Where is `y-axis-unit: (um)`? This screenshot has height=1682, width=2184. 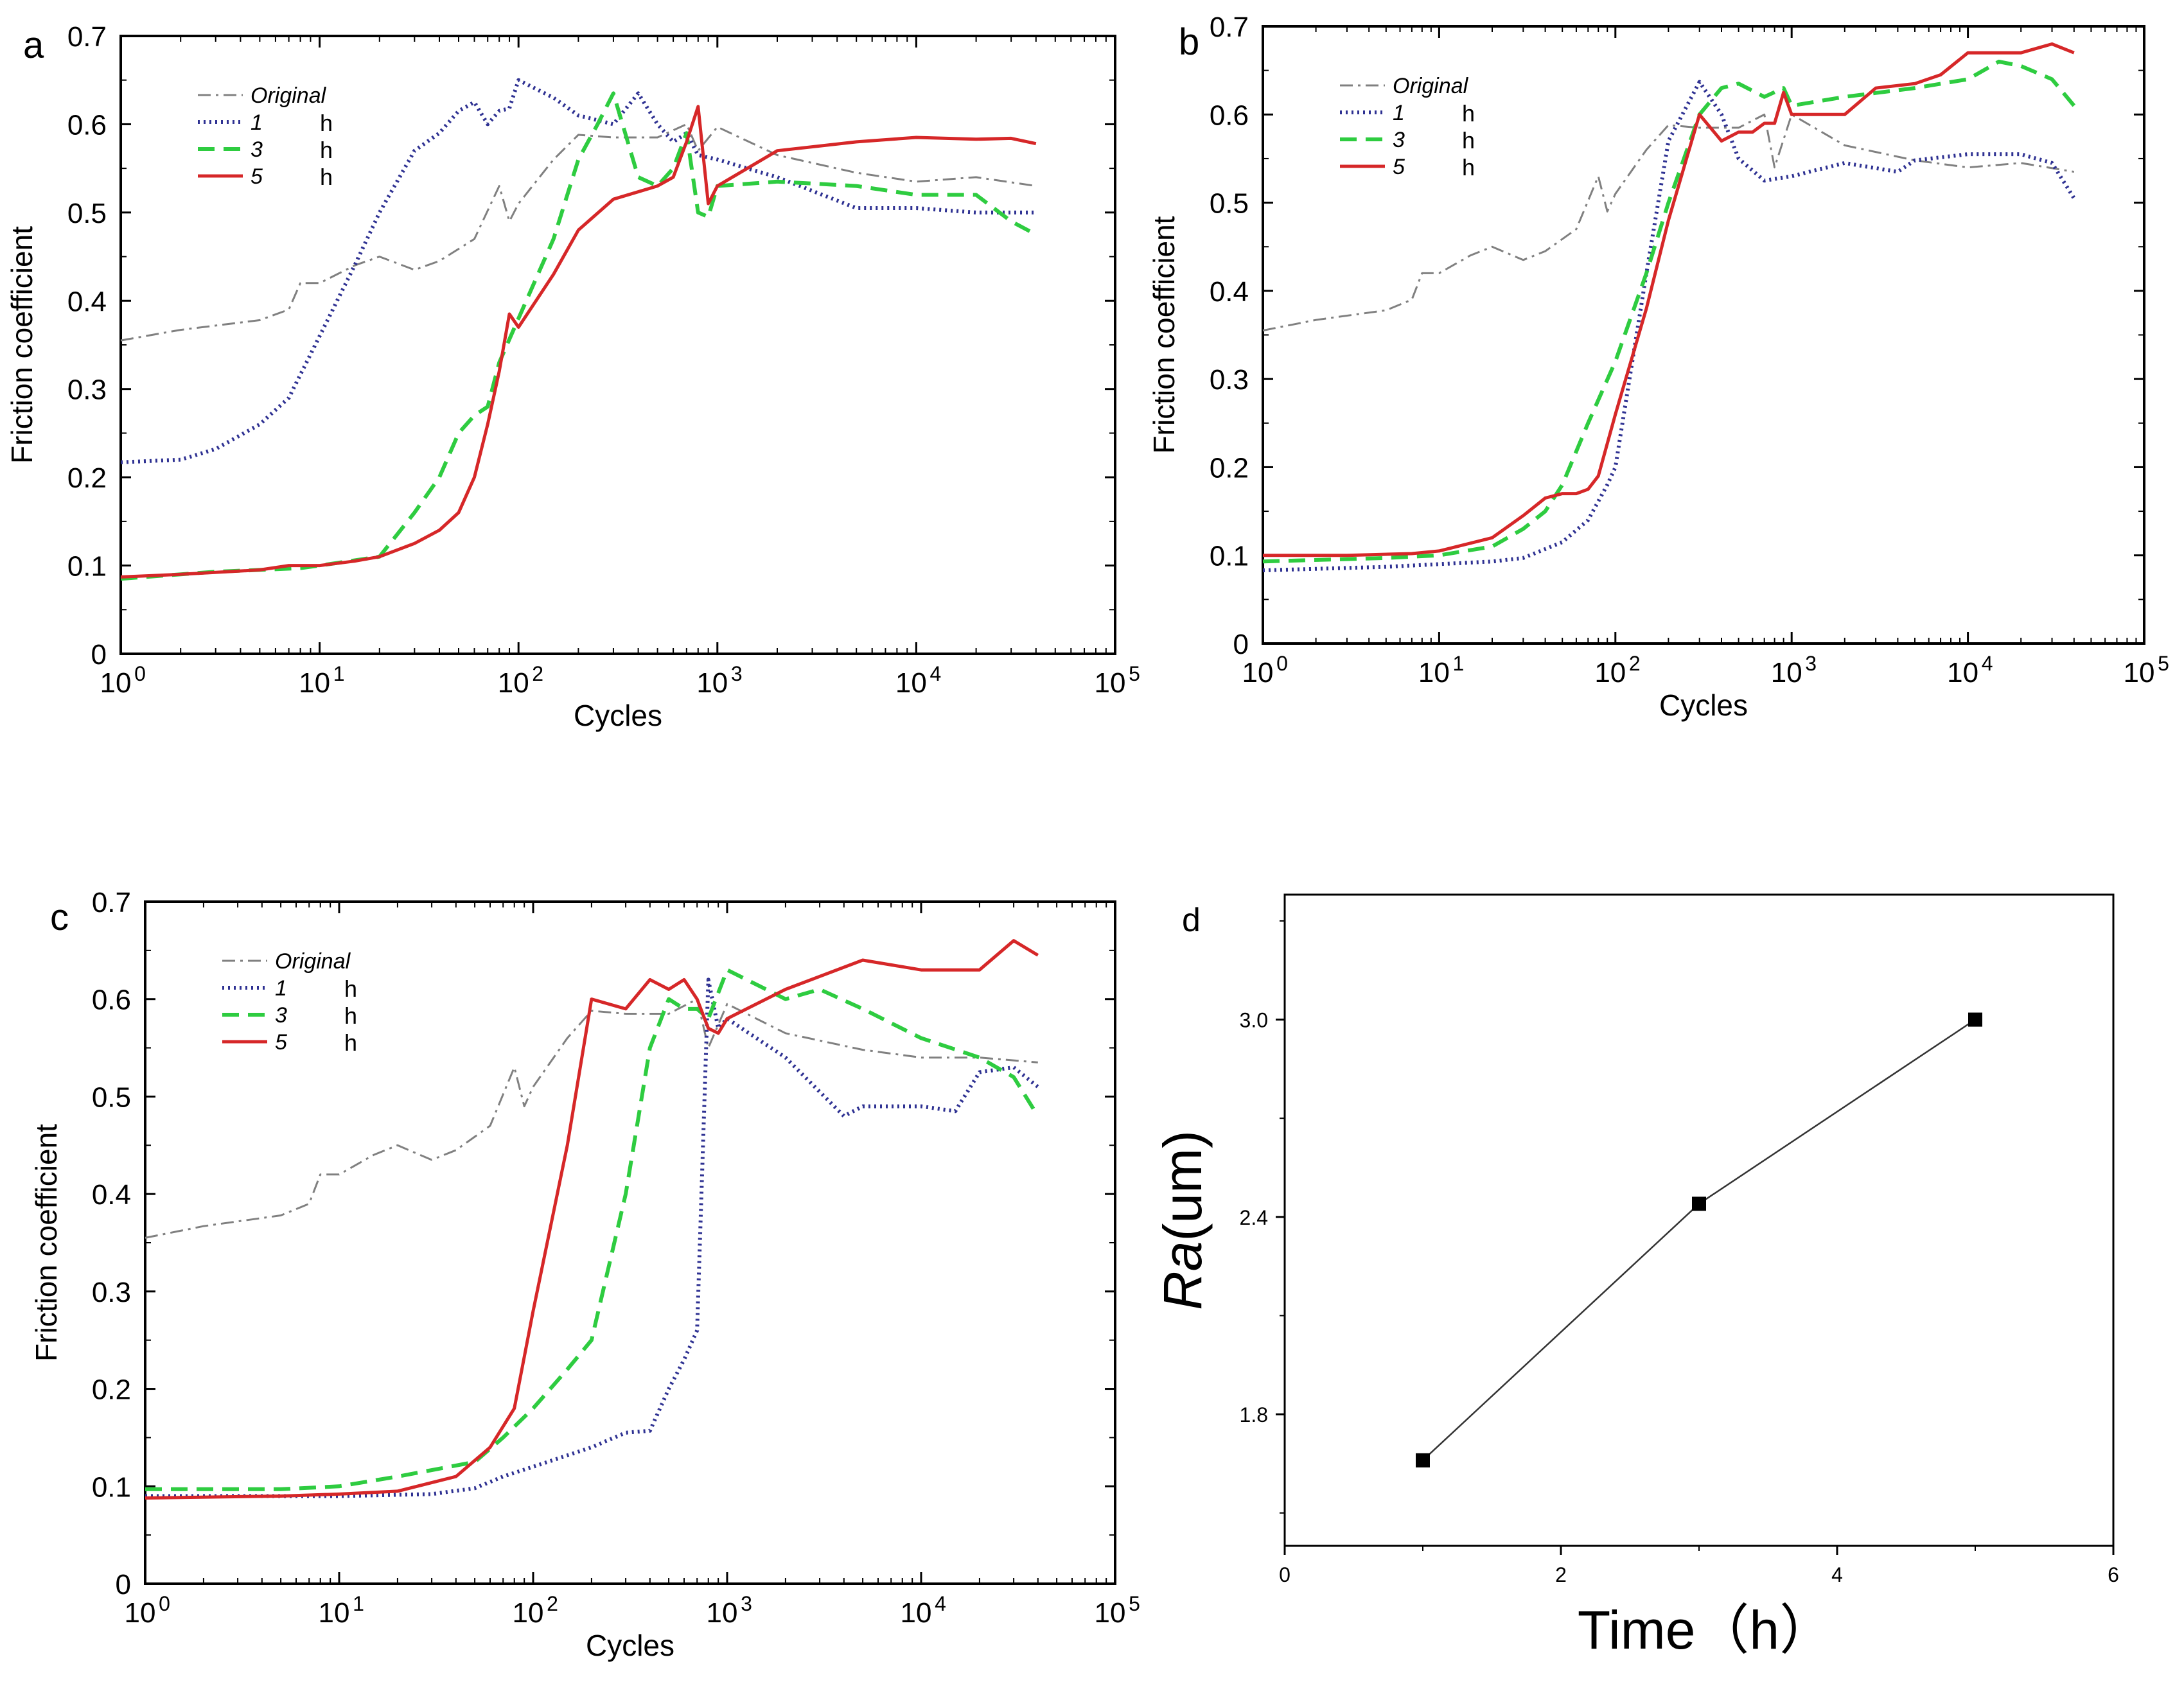
y-axis-unit: (um) is located at coordinates (1182, 1185).